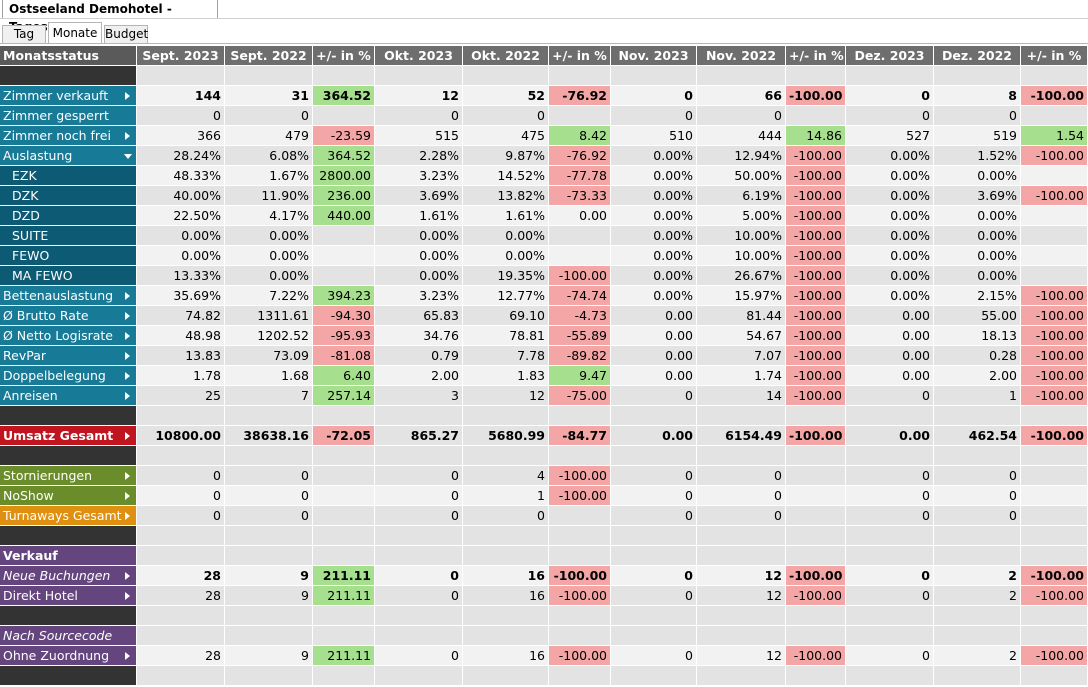 The width and height of the screenshot is (1088, 687). I want to click on value-cell: 55.00, so click(977, 316).